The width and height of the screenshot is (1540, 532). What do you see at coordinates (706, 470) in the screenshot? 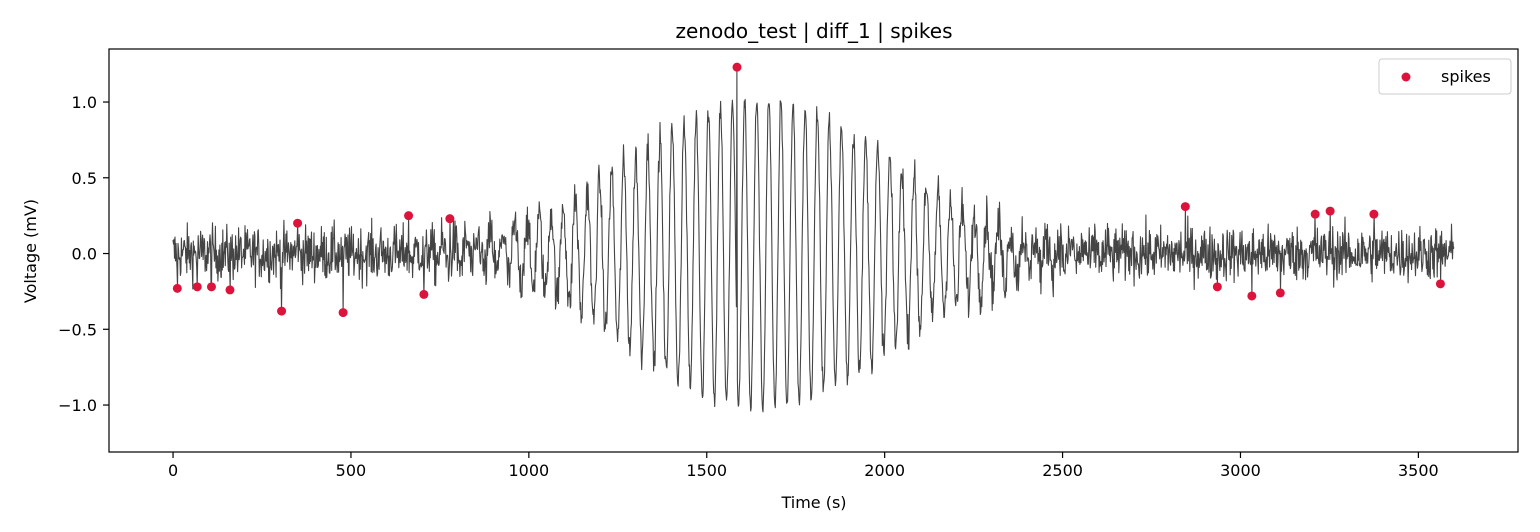
I see `x-tick-label: 1500` at bounding box center [706, 470].